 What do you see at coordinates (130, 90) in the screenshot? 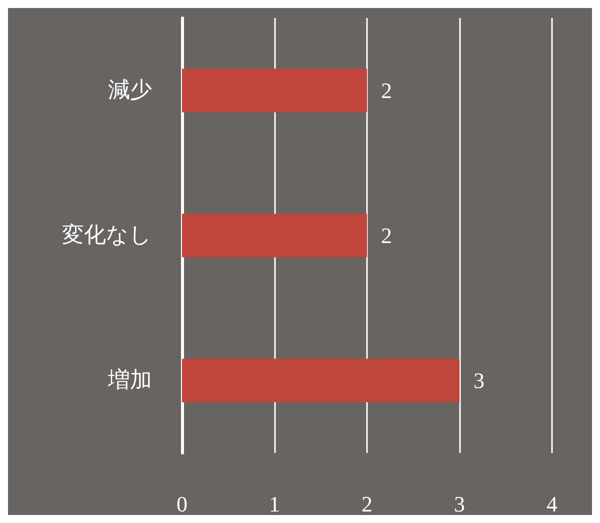
I see `y-tick-label: 減少` at bounding box center [130, 90].